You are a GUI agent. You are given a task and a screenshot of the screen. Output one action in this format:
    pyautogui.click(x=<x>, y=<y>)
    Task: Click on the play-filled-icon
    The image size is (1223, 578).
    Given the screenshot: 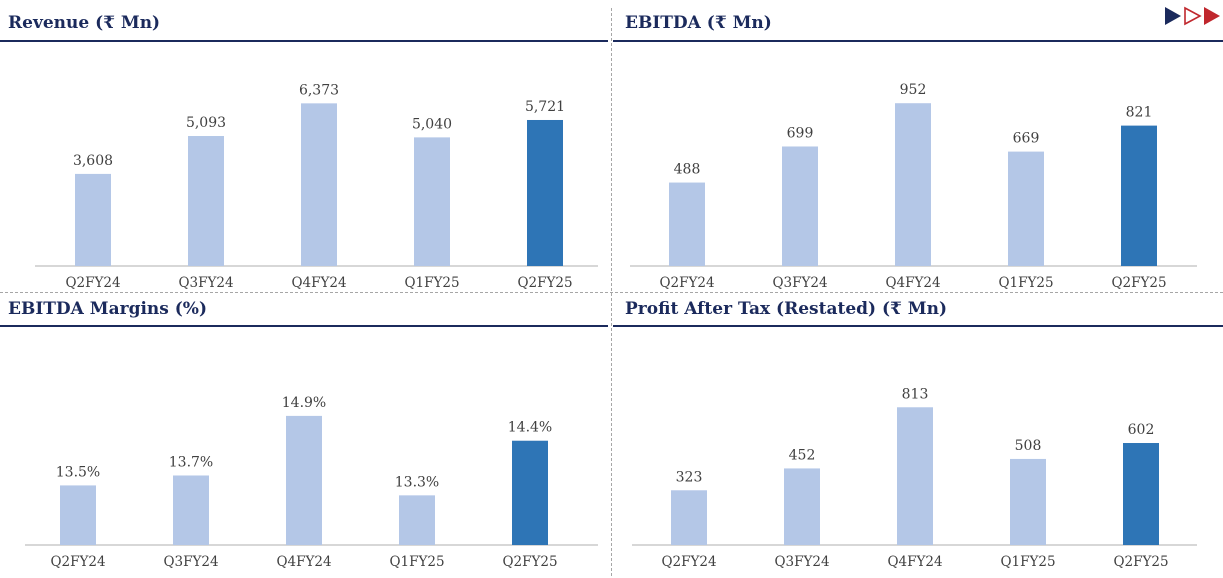 What is the action you would take?
    pyautogui.click(x=1173, y=16)
    